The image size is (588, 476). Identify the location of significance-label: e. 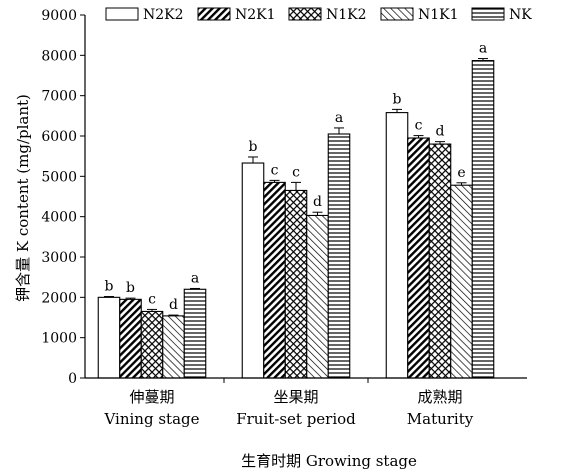
(461, 173).